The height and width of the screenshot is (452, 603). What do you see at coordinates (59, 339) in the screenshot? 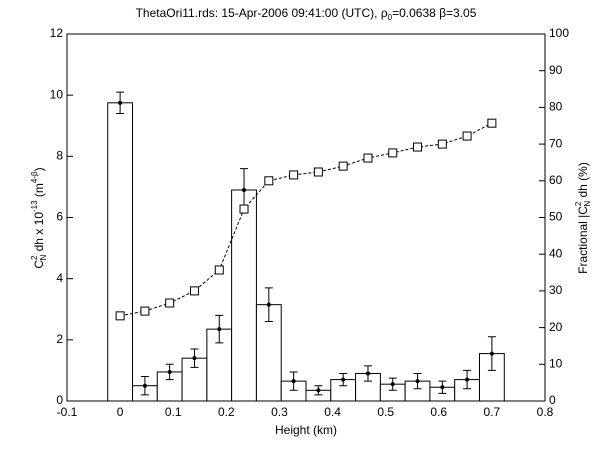
I see `y-tick-label: 2` at bounding box center [59, 339].